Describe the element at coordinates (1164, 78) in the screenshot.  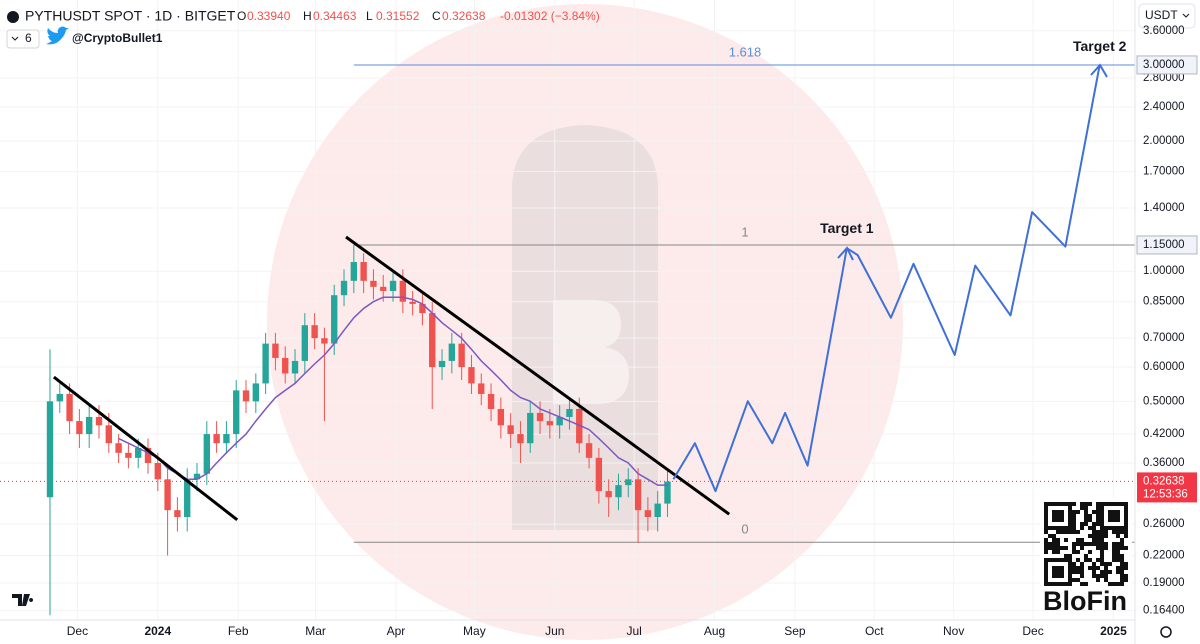
I see `y-tick-label: 2.80000` at that location.